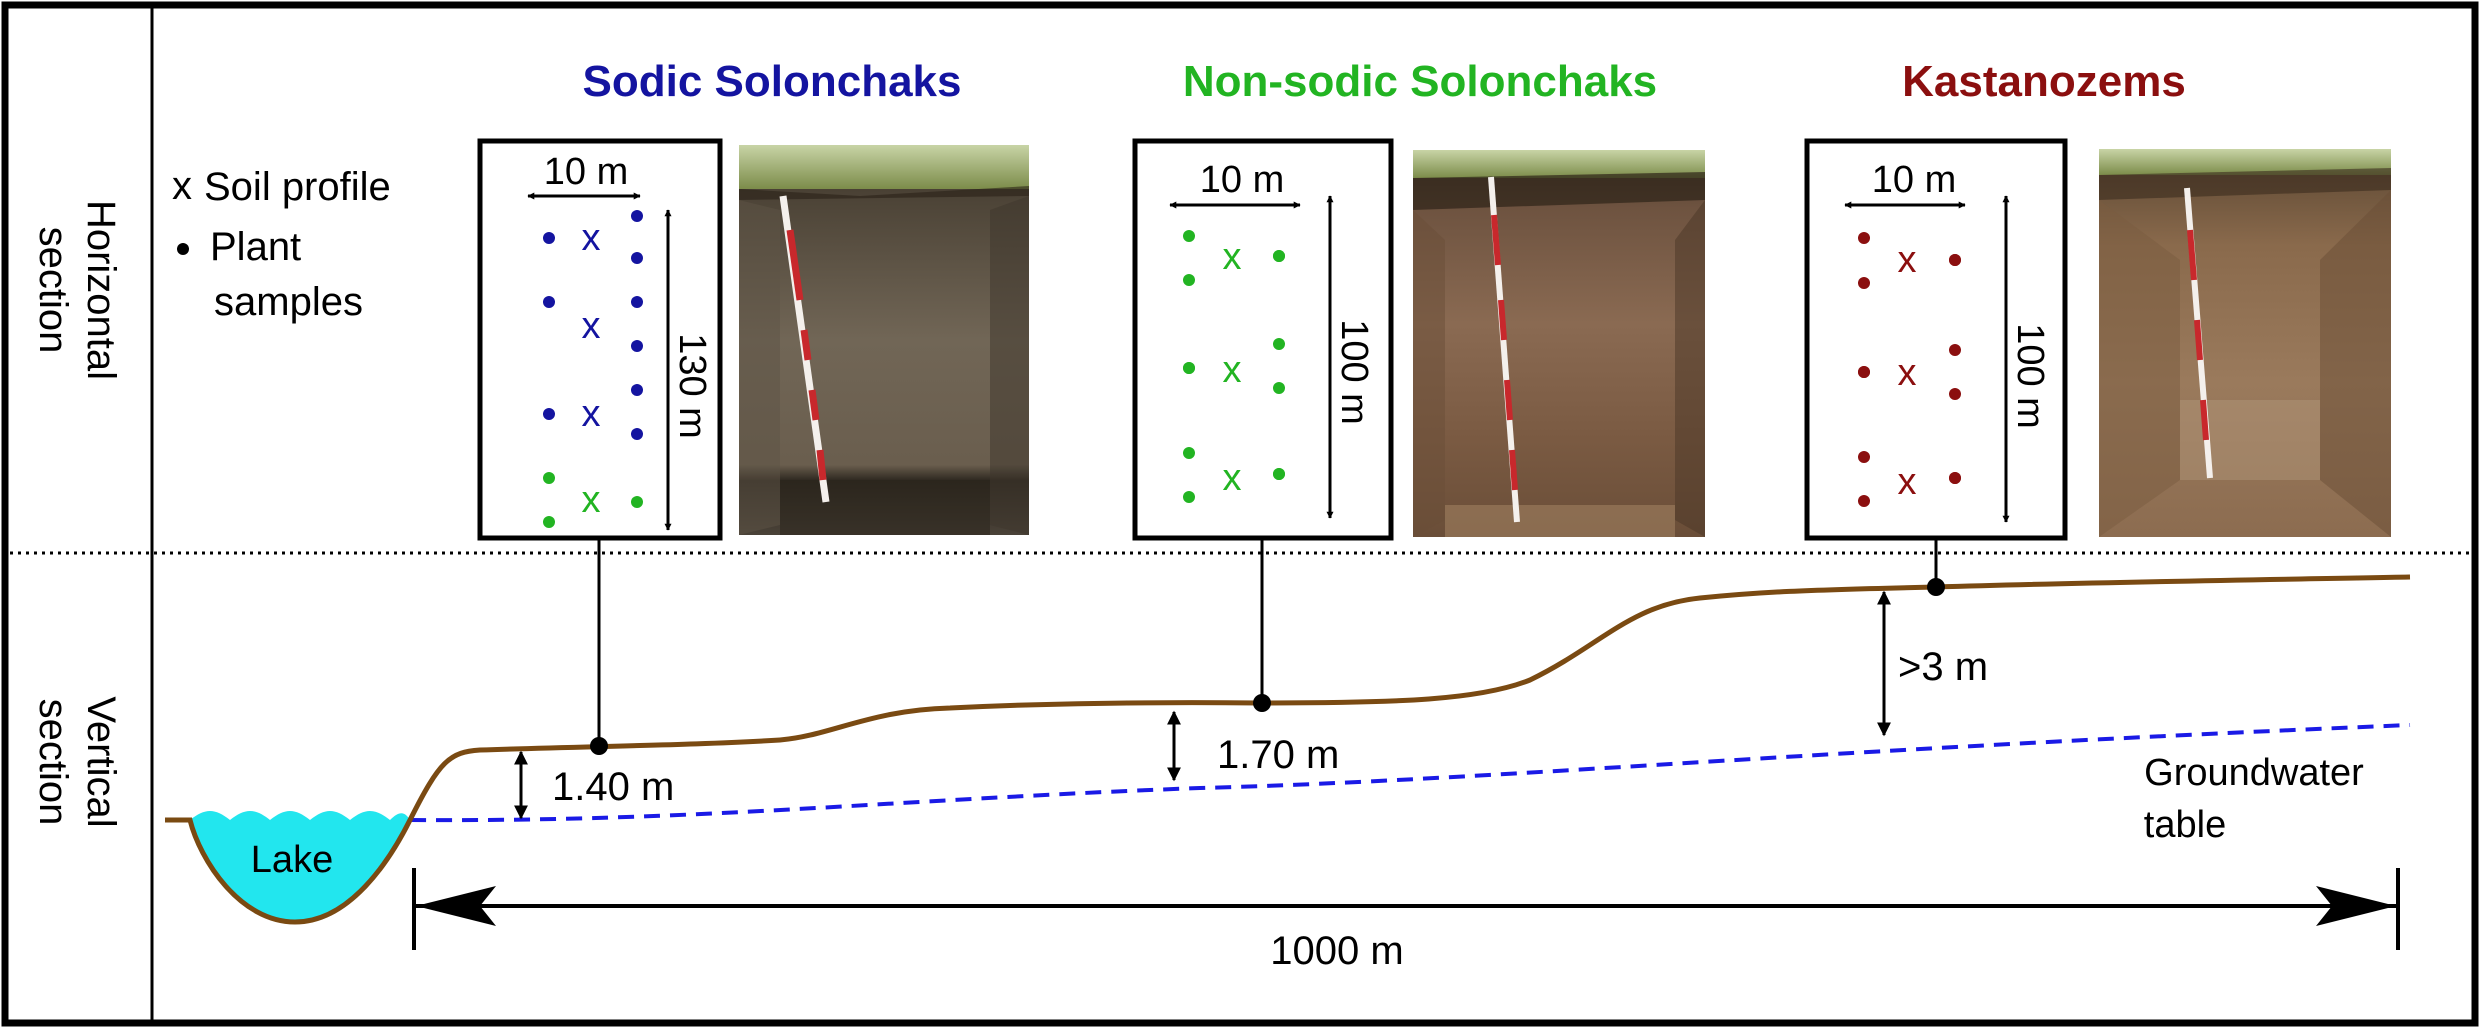 Image resolution: width=2480 pixels, height=1033 pixels. I want to click on groundwater-label-line1: Groundwater, so click(2254, 773).